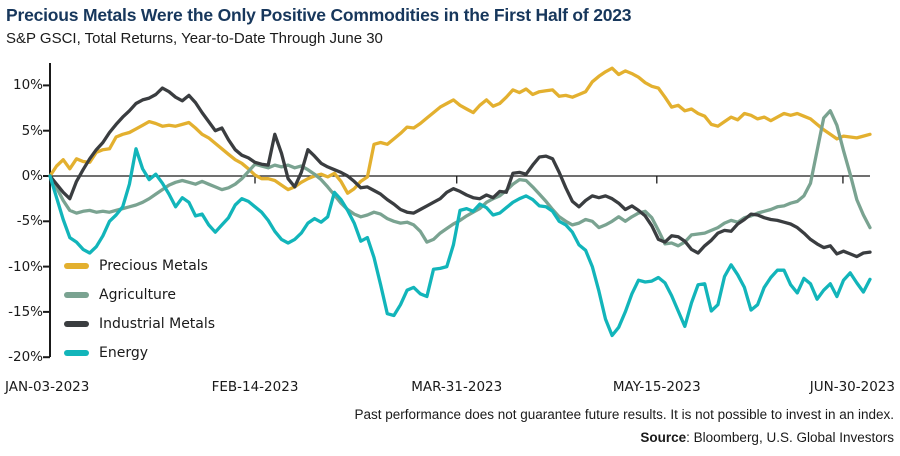  What do you see at coordinates (852, 387) in the screenshot?
I see `x-axis-label: JUN-30-2023` at bounding box center [852, 387].